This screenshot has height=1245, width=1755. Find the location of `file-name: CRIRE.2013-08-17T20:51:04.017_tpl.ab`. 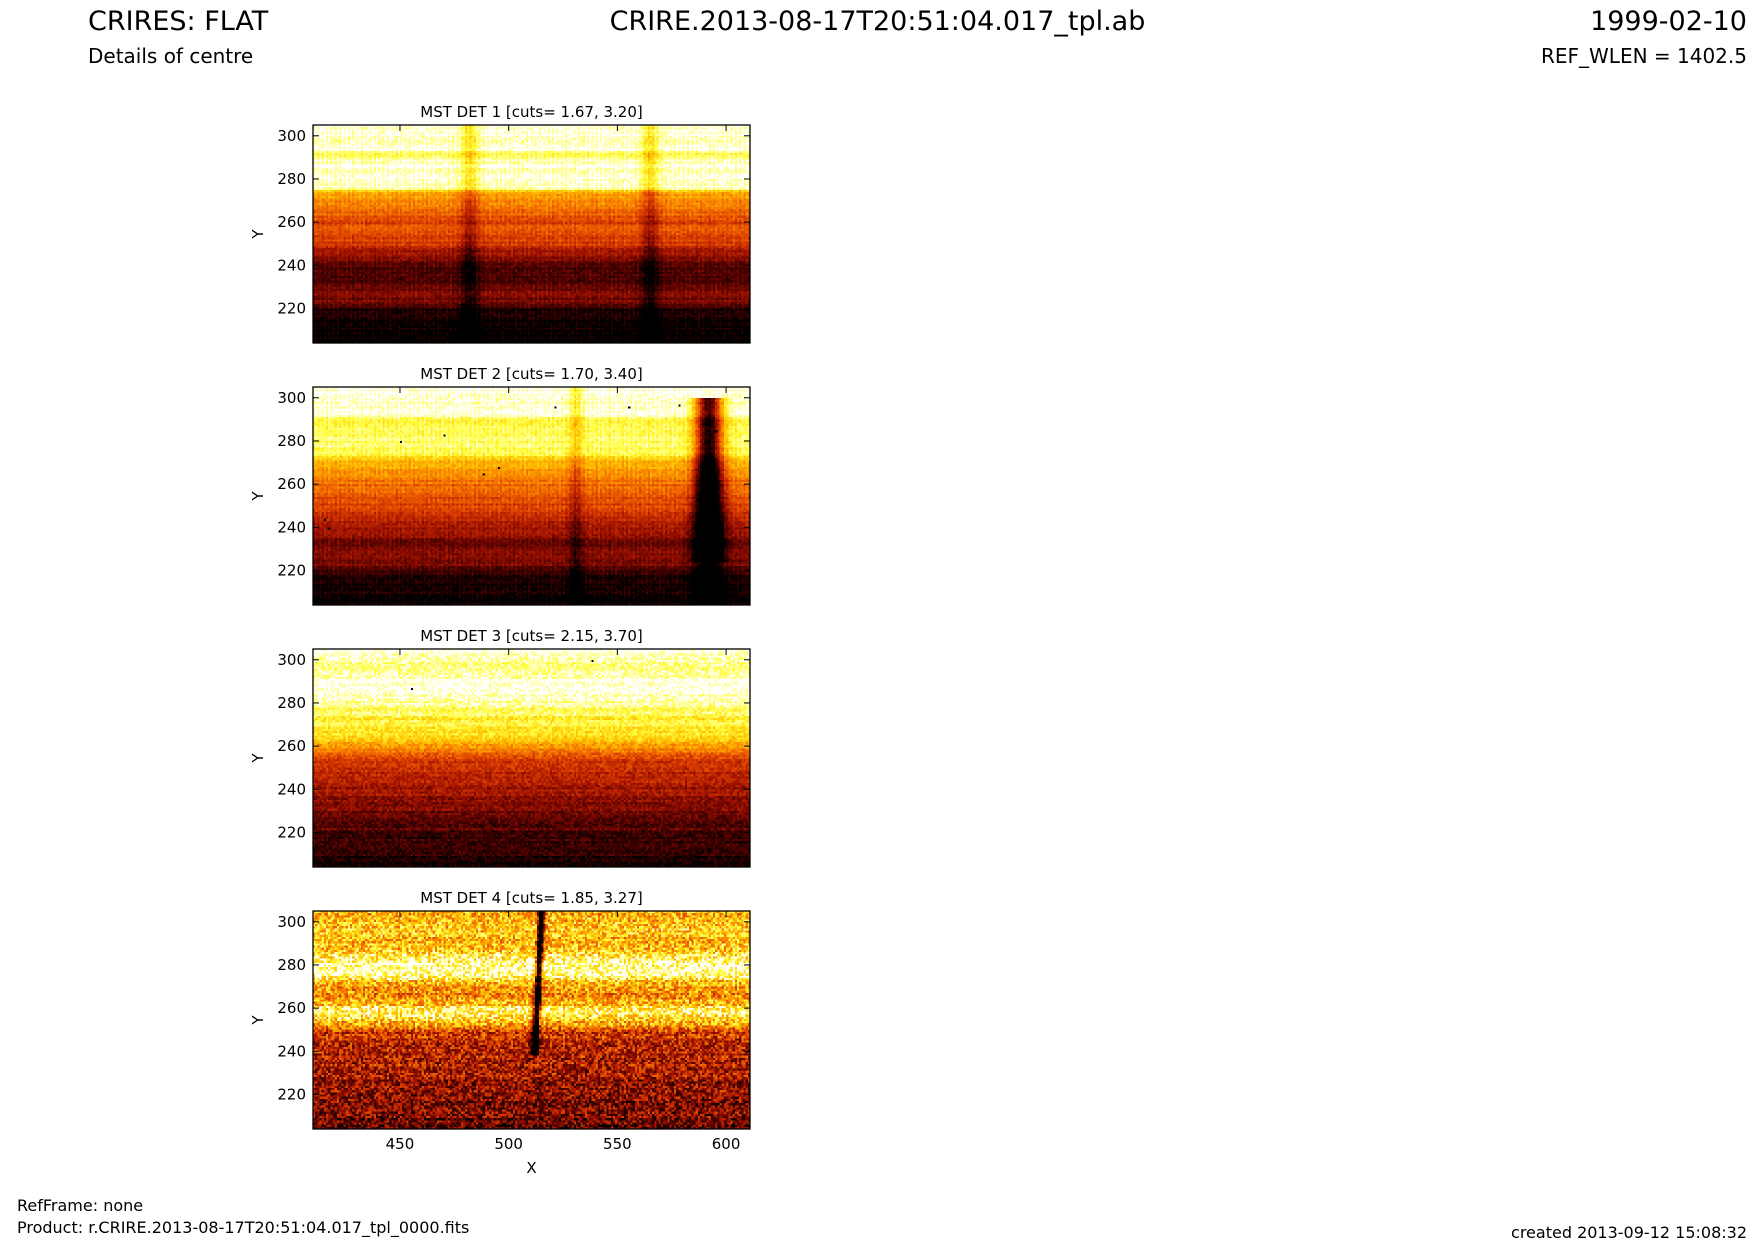

file-name: CRIRE.2013-08-17T20:51:04.017_tpl.ab is located at coordinates (877, 21).